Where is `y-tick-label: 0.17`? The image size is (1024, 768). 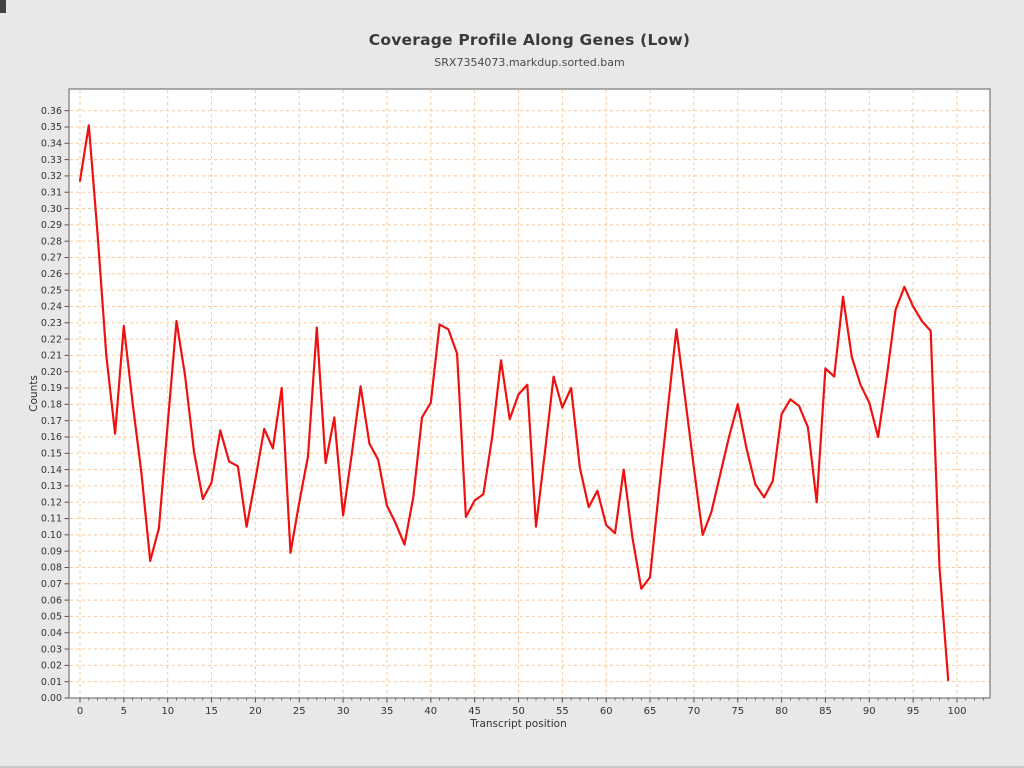
y-tick-label: 0.17 is located at coordinates (51, 421).